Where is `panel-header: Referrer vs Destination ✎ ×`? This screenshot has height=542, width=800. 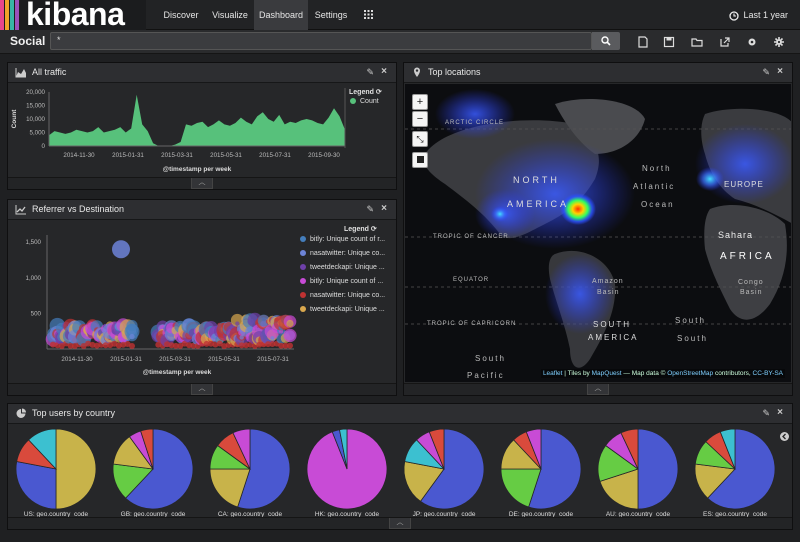
panel-header: Referrer vs Destination ✎ × is located at coordinates (202, 210).